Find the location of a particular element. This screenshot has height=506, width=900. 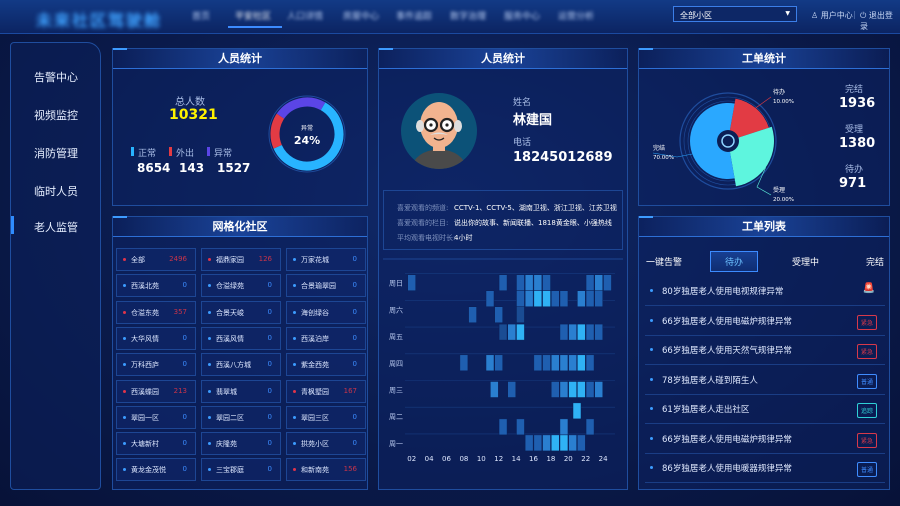

nav-item: 运营分析 is located at coordinates (576, 17).